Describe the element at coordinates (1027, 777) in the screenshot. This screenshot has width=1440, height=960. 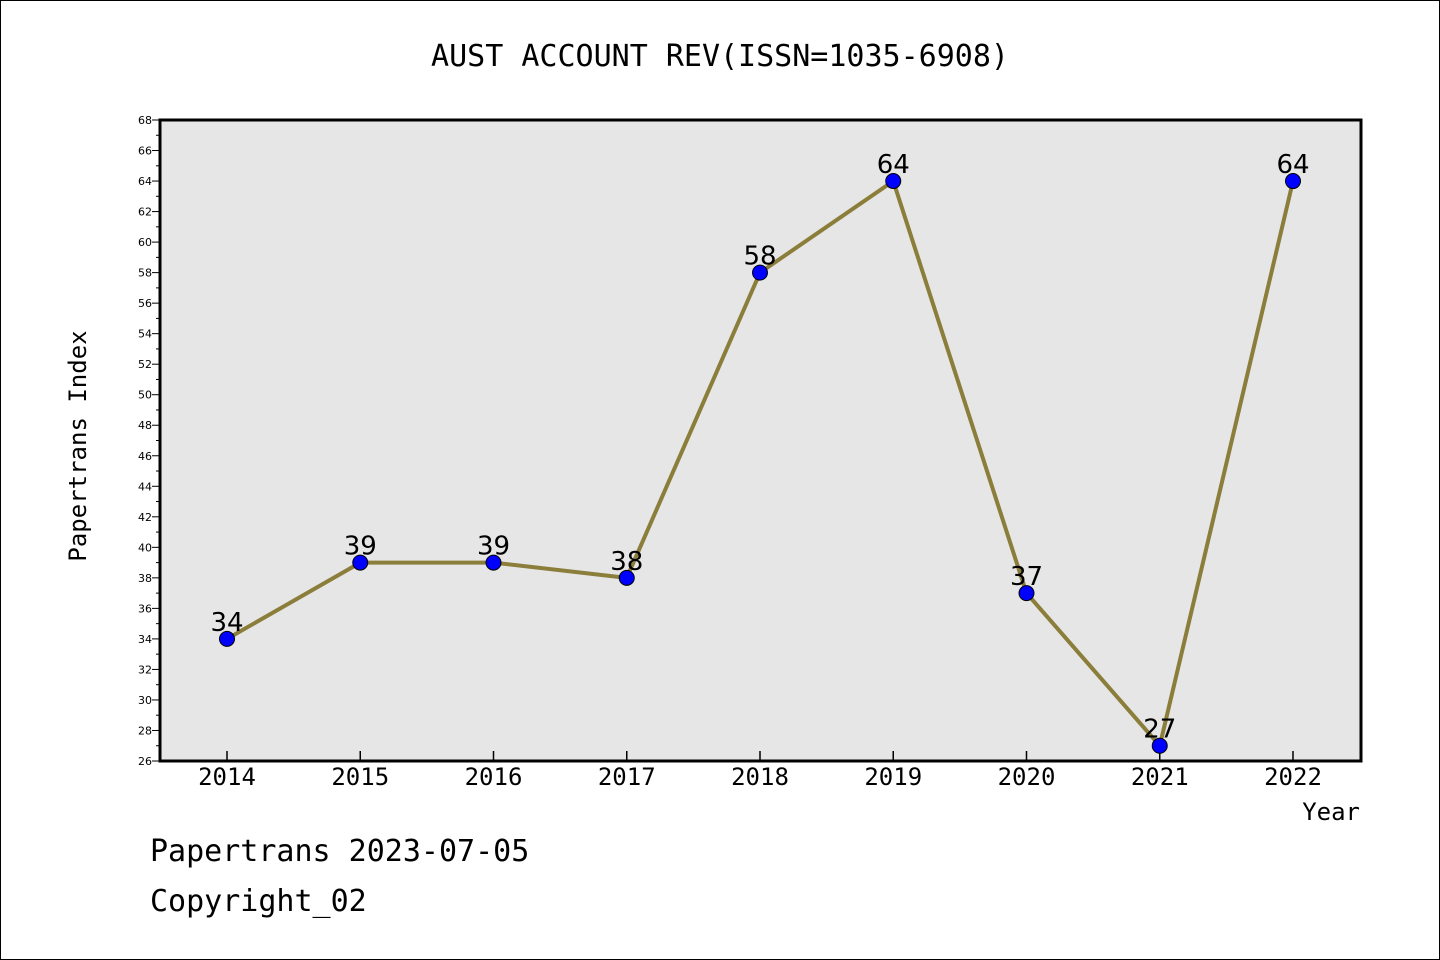
I see `x-tick-label: 2020` at that location.